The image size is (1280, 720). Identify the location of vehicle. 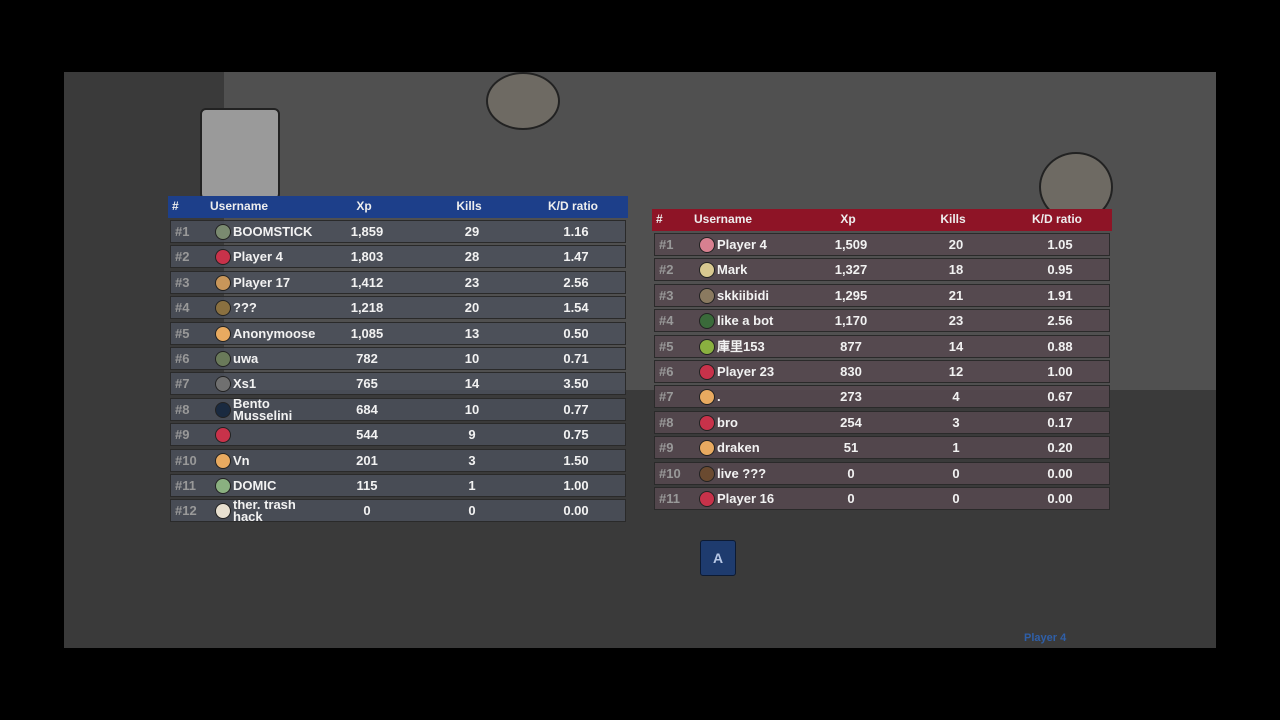
(240, 154).